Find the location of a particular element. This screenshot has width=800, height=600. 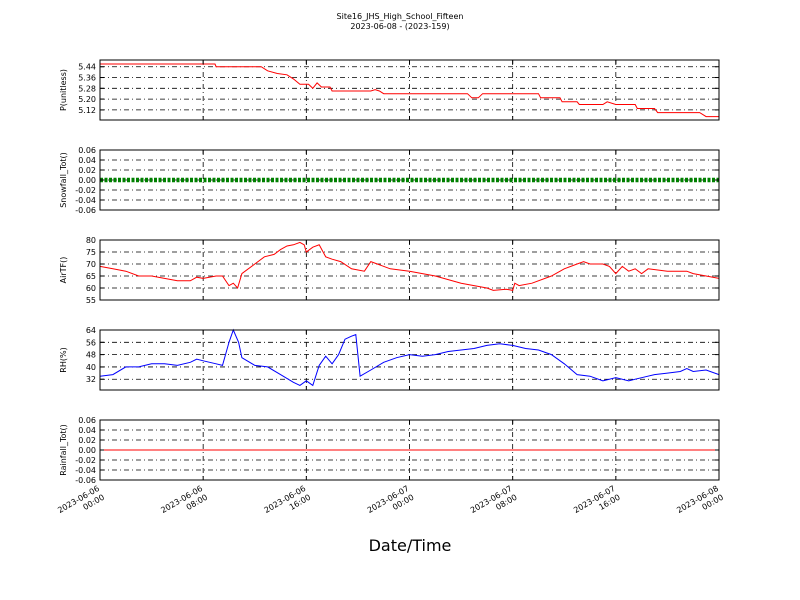

panel-3: 80 75 70 65 60 55 AirTF() is located at coordinates (389, 270).